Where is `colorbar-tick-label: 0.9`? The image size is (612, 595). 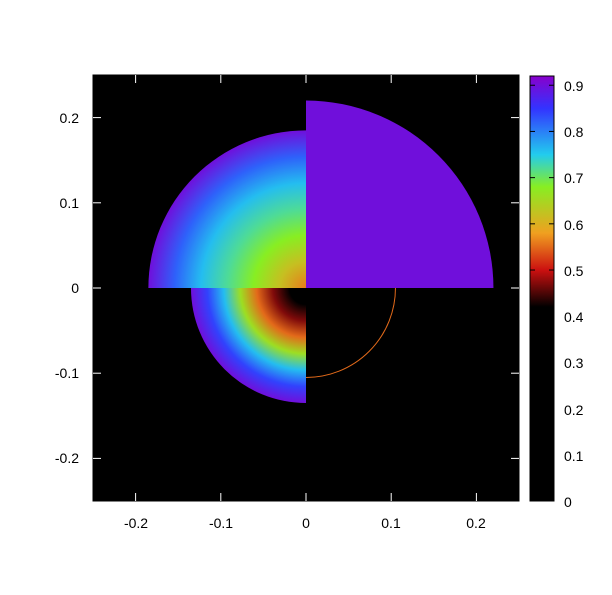 colorbar-tick-label: 0.9 is located at coordinates (574, 86).